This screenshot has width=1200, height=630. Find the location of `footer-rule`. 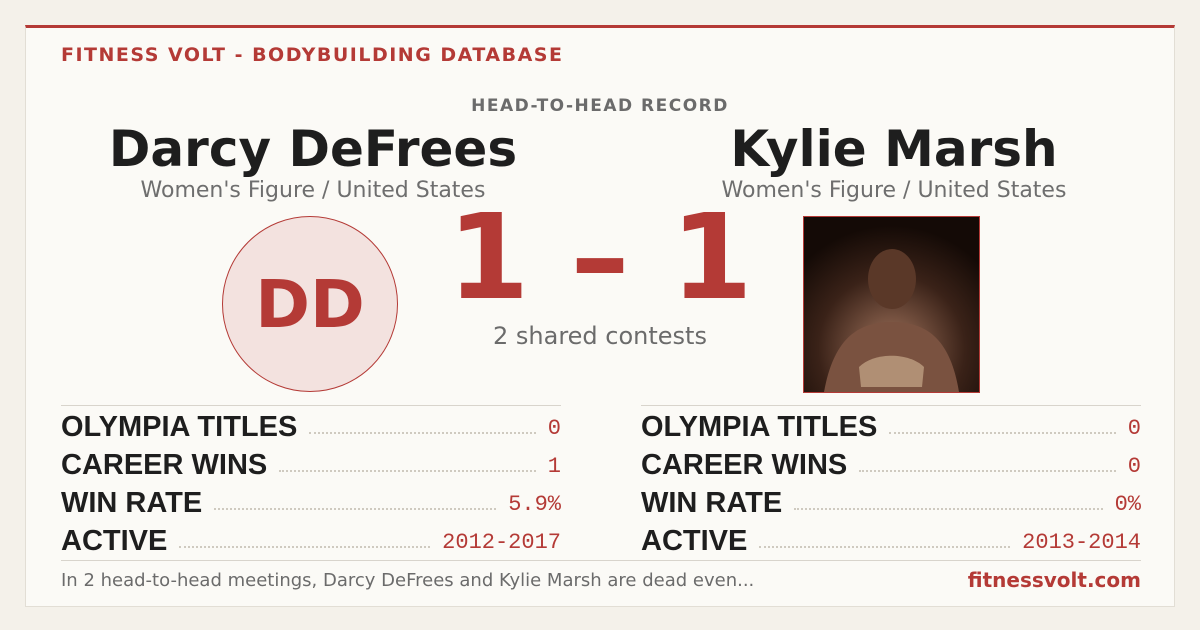

footer-rule is located at coordinates (601, 560).